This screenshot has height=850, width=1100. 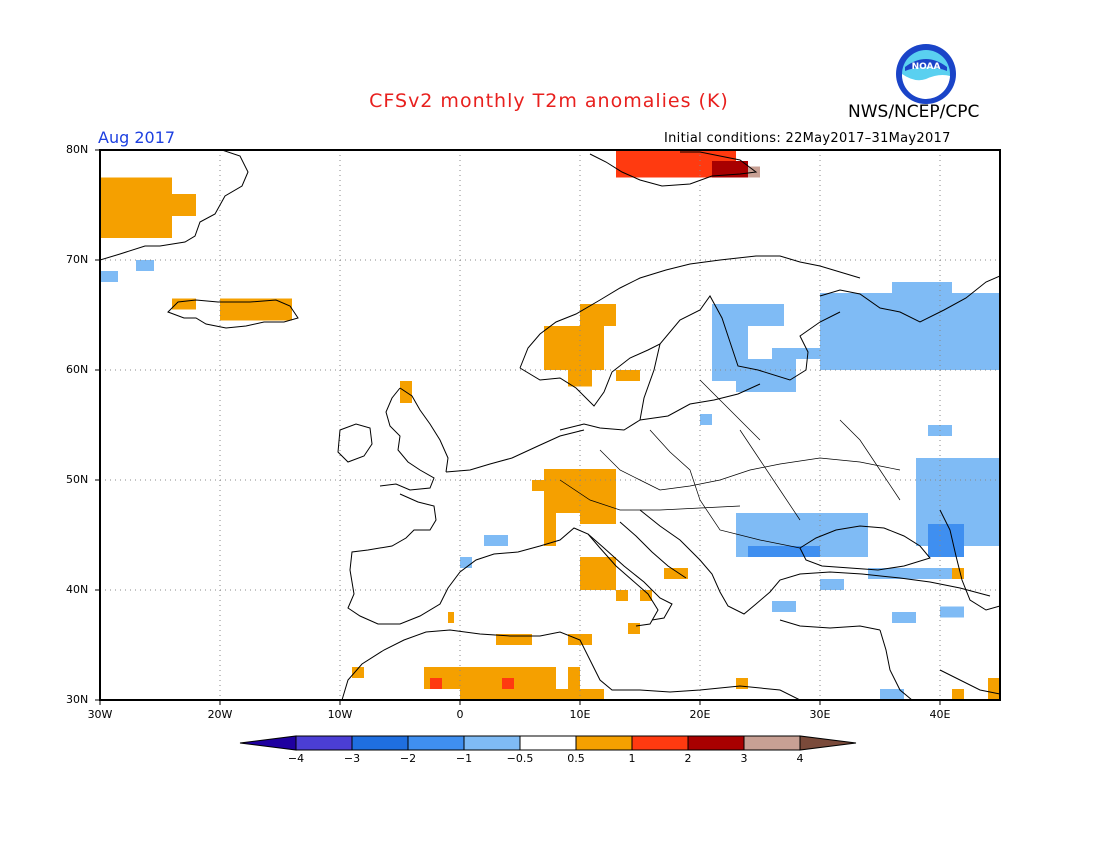 I want to click on x-tick-label: 20W, so click(x=220, y=714).